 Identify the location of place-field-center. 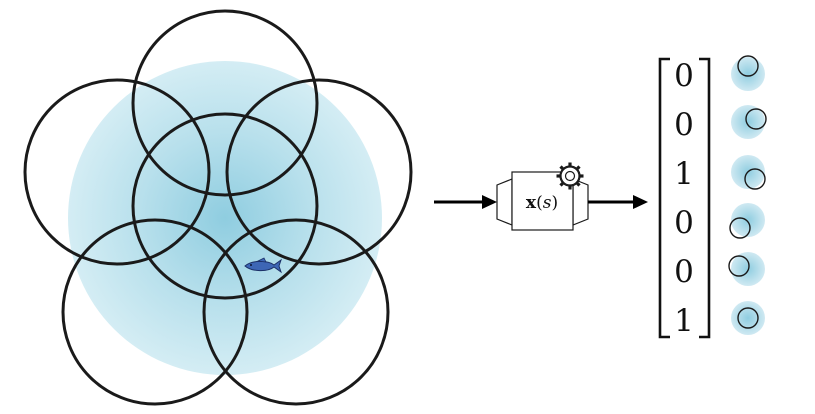
(225, 206).